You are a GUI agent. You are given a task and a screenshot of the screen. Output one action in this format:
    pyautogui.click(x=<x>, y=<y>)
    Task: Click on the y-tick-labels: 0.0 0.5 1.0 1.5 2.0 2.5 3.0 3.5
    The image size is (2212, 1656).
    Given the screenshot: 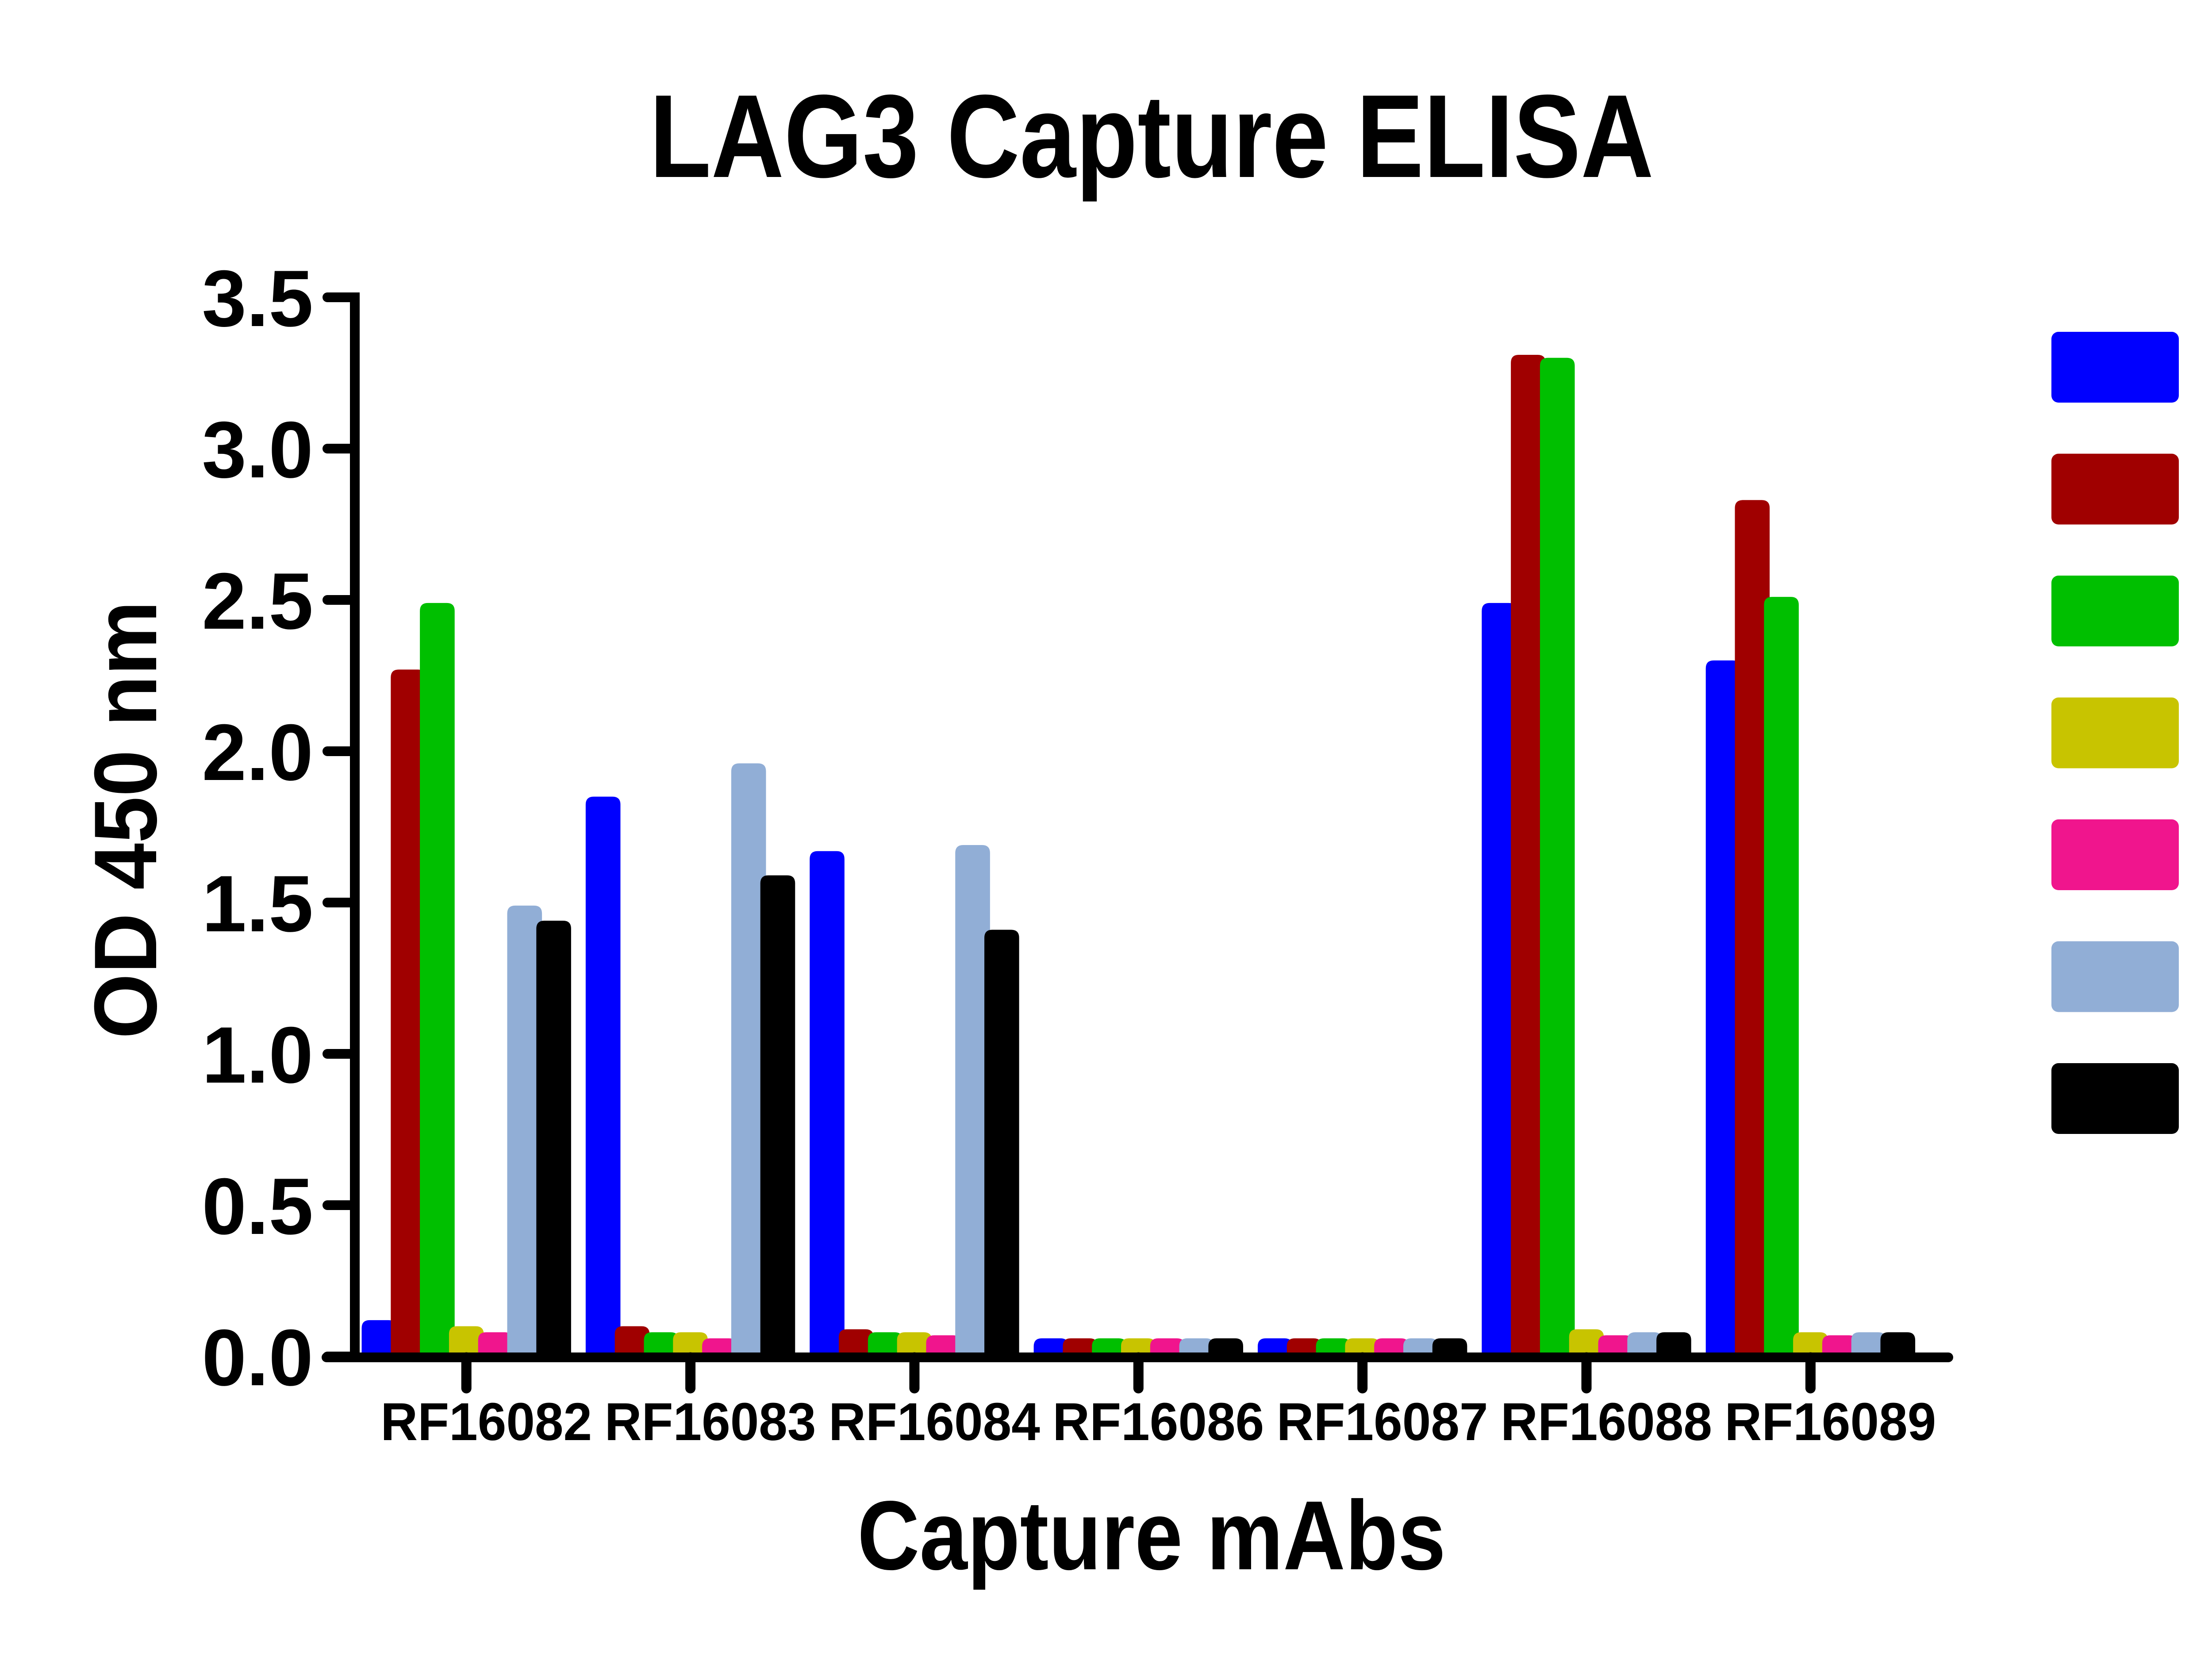 What is the action you would take?
    pyautogui.click(x=257, y=828)
    